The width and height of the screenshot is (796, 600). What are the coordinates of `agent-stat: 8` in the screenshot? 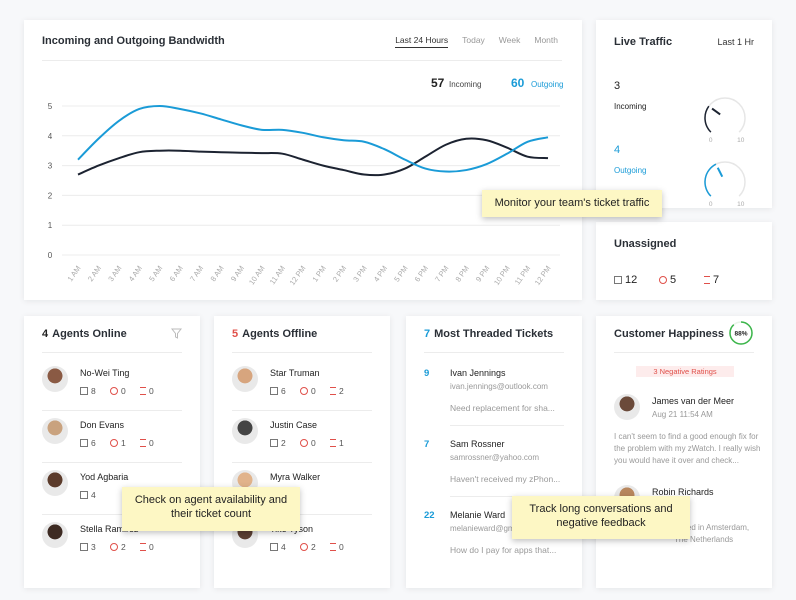 It's located at (88, 391).